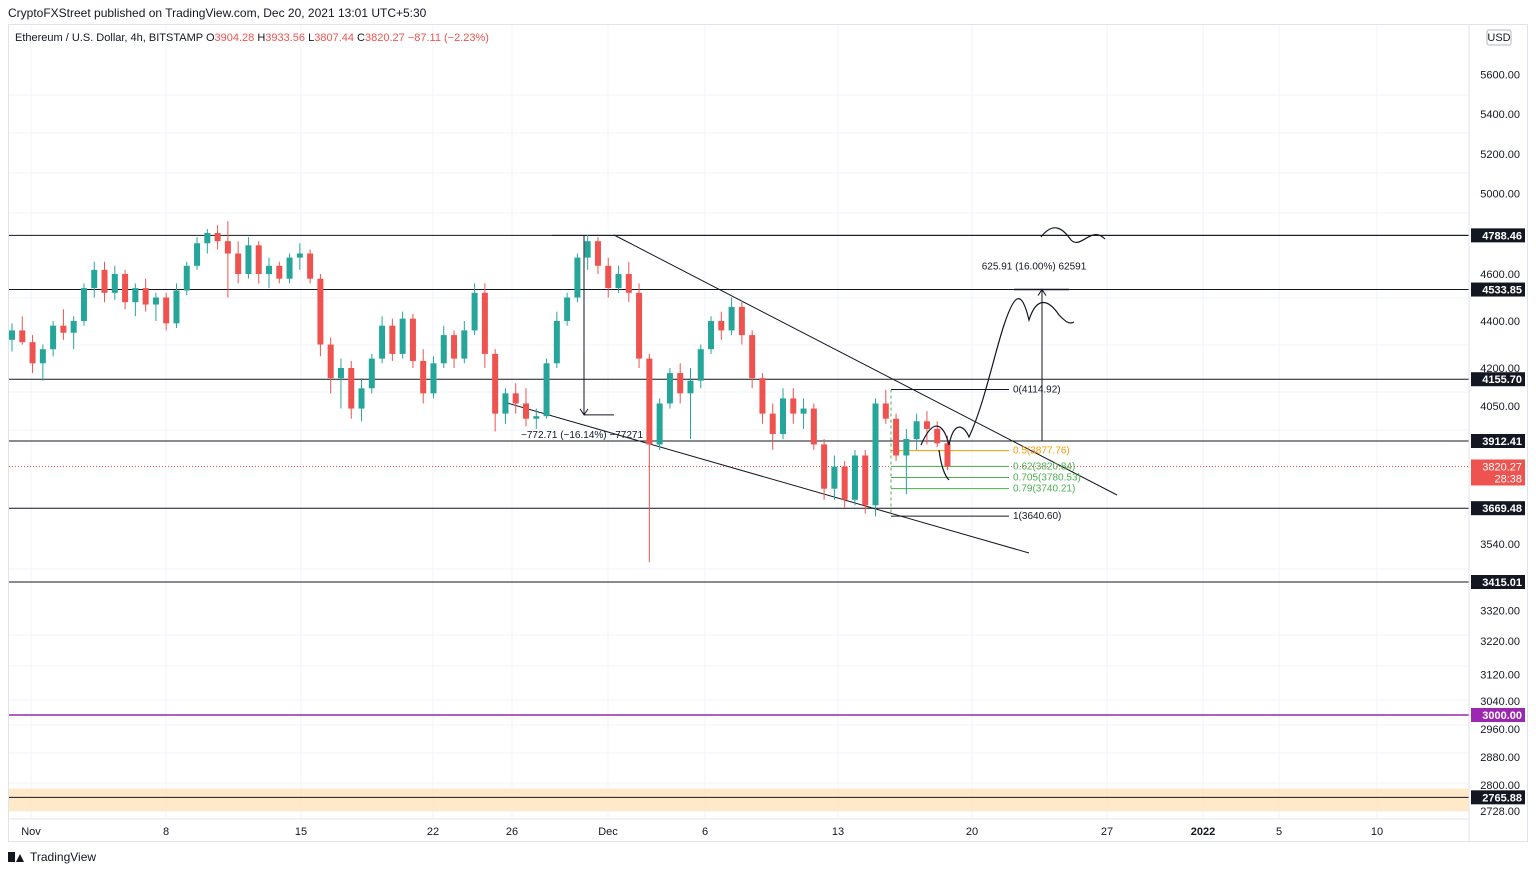 This screenshot has width=1536, height=873. Describe the element at coordinates (1041, 451) in the screenshot. I see `fib-level-label: 0.5(3877.76)` at that location.